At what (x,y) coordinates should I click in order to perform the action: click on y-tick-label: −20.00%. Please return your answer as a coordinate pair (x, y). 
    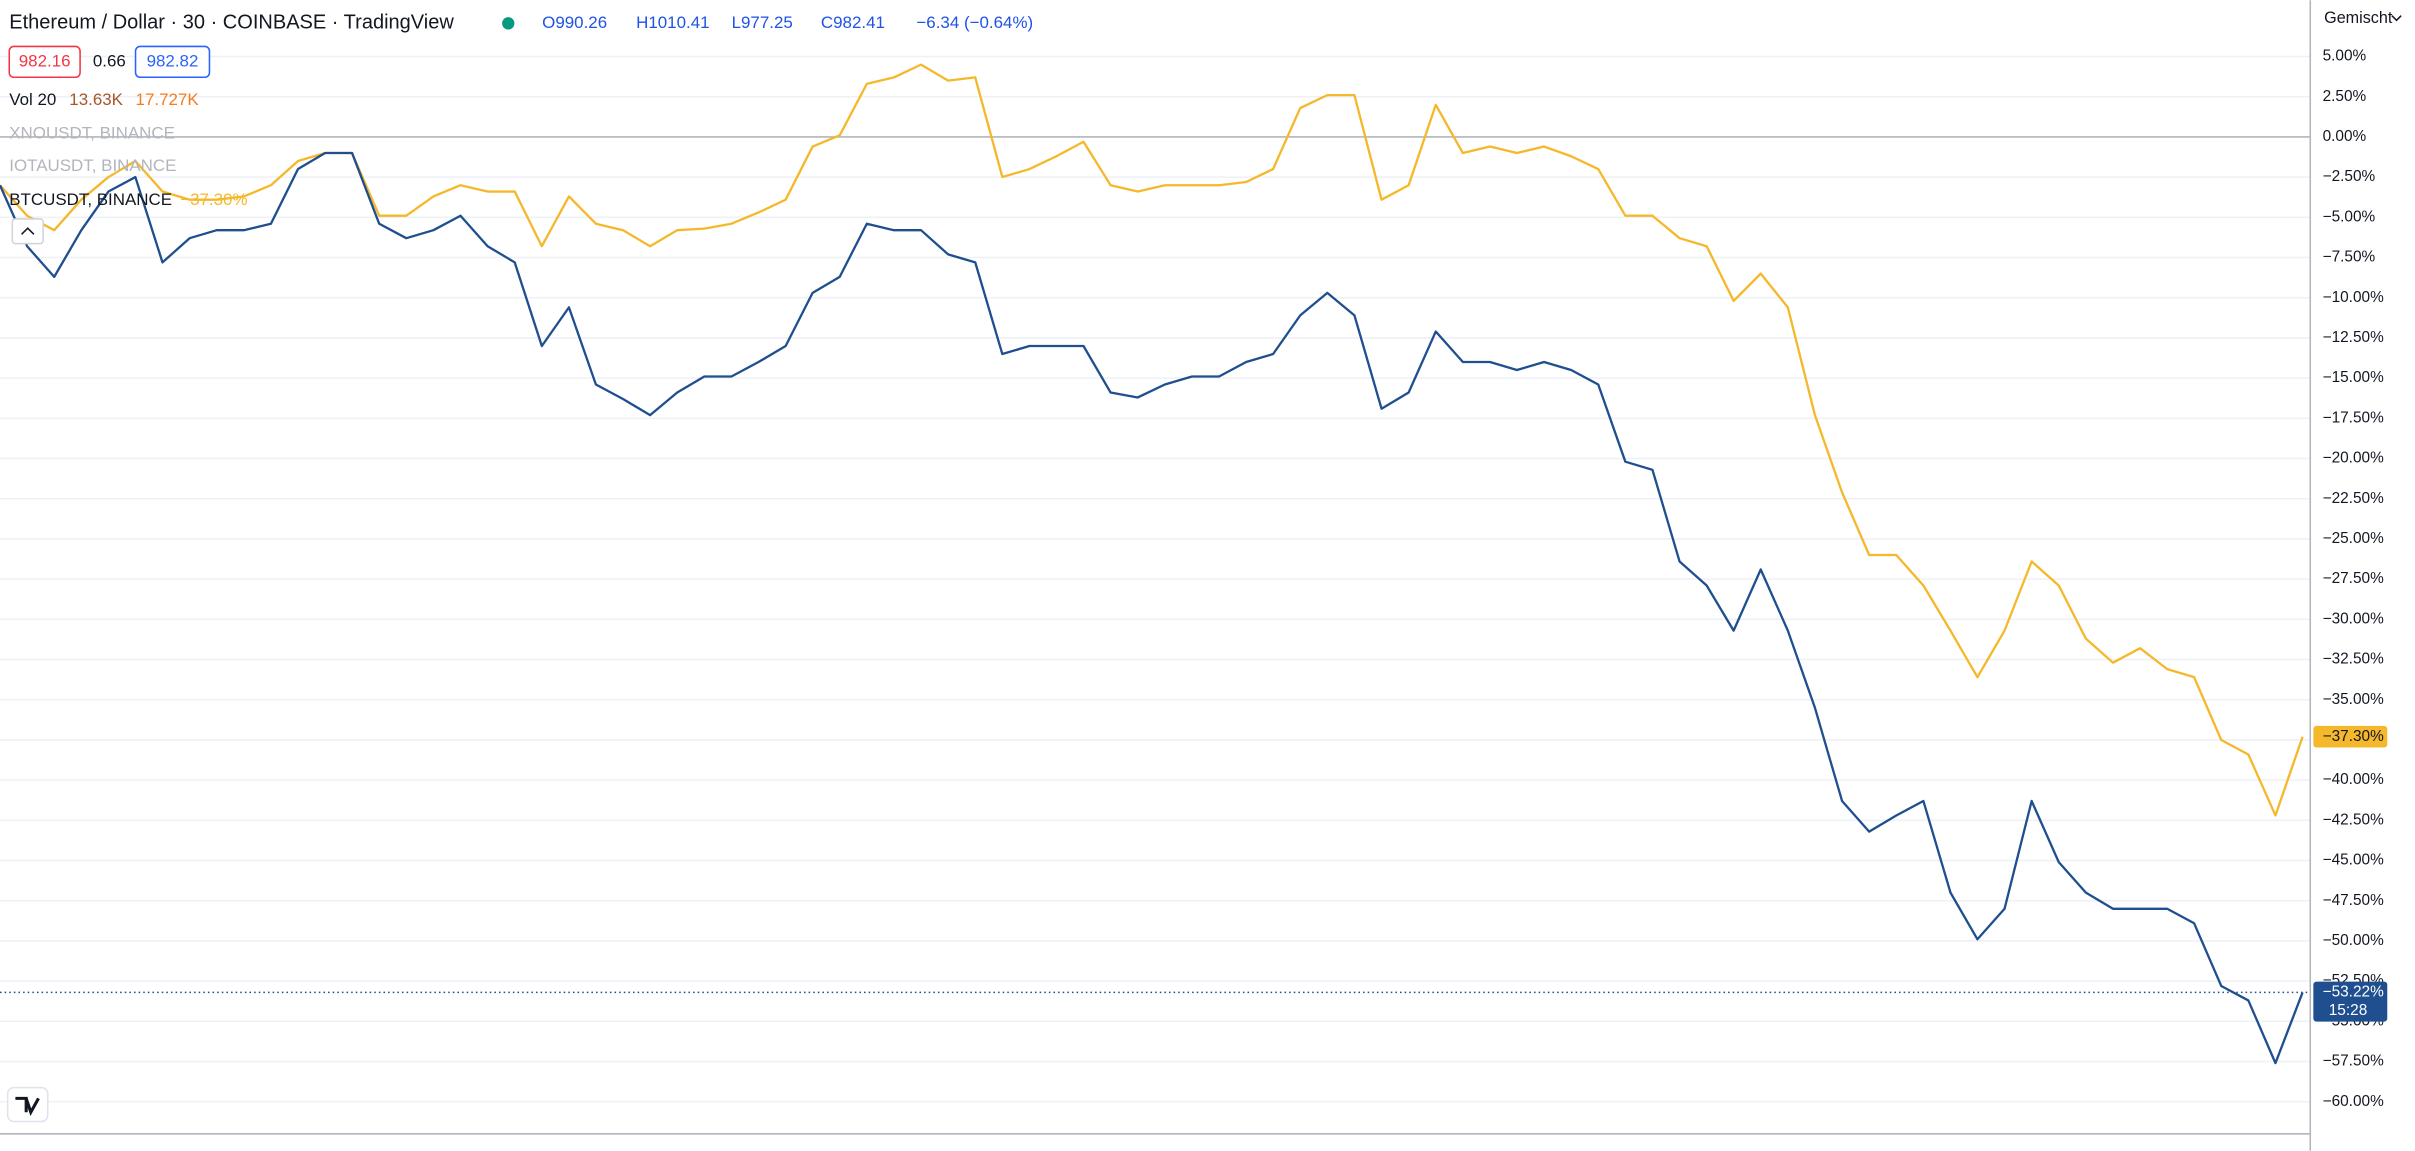
    Looking at the image, I should click on (2354, 458).